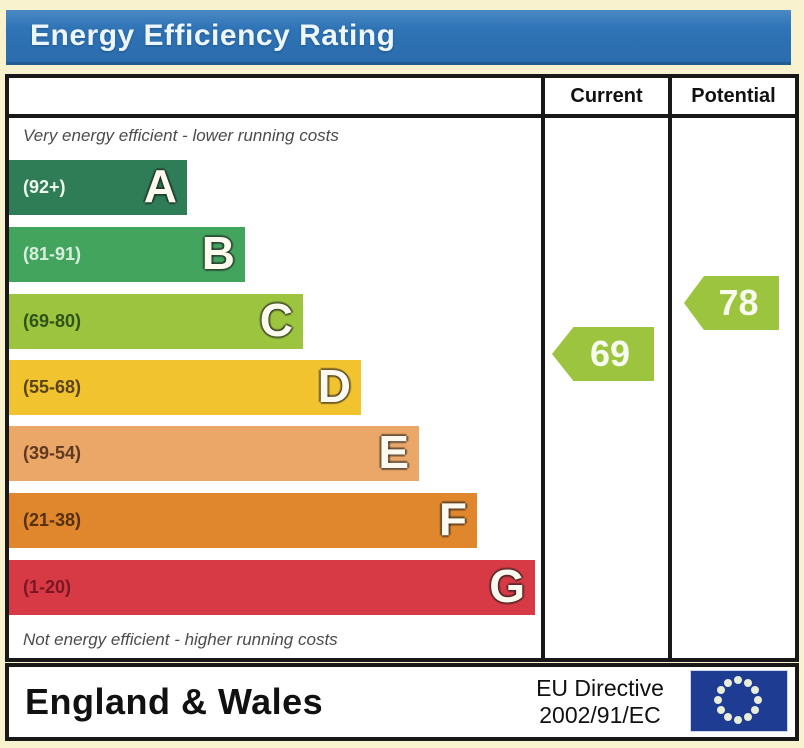 This screenshot has height=748, width=804. Describe the element at coordinates (507, 585) in the screenshot. I see `band-letter: G` at that location.